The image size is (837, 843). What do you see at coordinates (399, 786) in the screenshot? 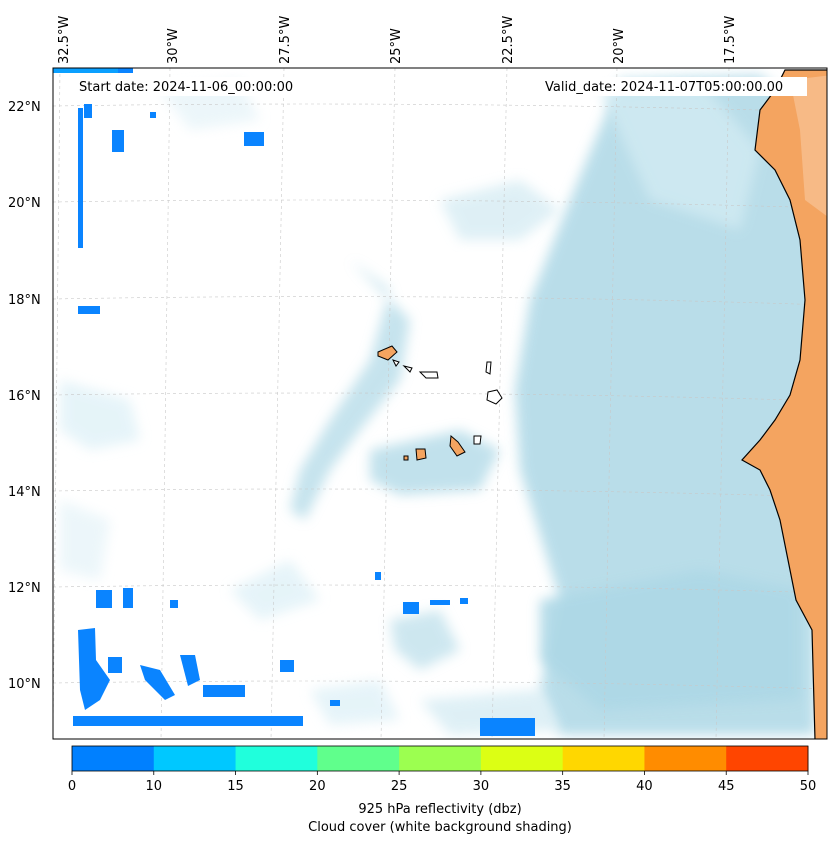
I see `colorbar-tick-label: 25` at bounding box center [399, 786].